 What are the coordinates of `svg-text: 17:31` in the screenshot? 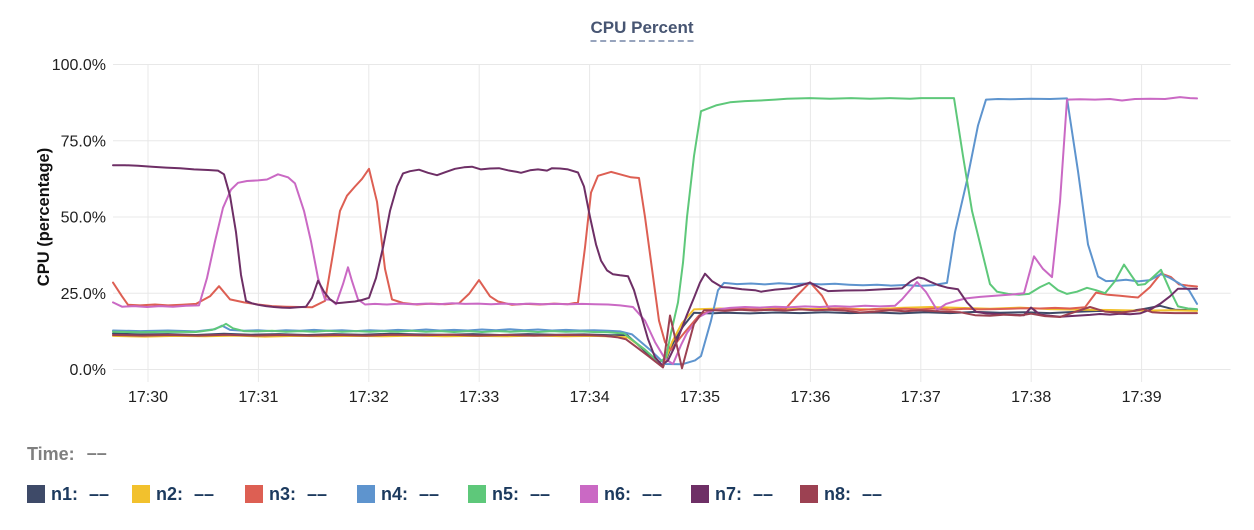 It's located at (258, 397).